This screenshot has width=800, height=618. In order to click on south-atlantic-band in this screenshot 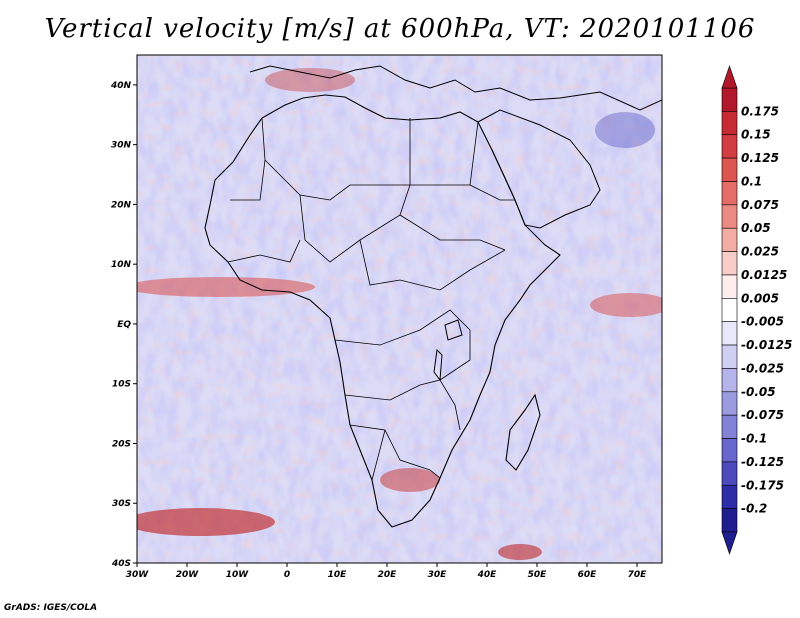, I will do `click(206, 522)`.